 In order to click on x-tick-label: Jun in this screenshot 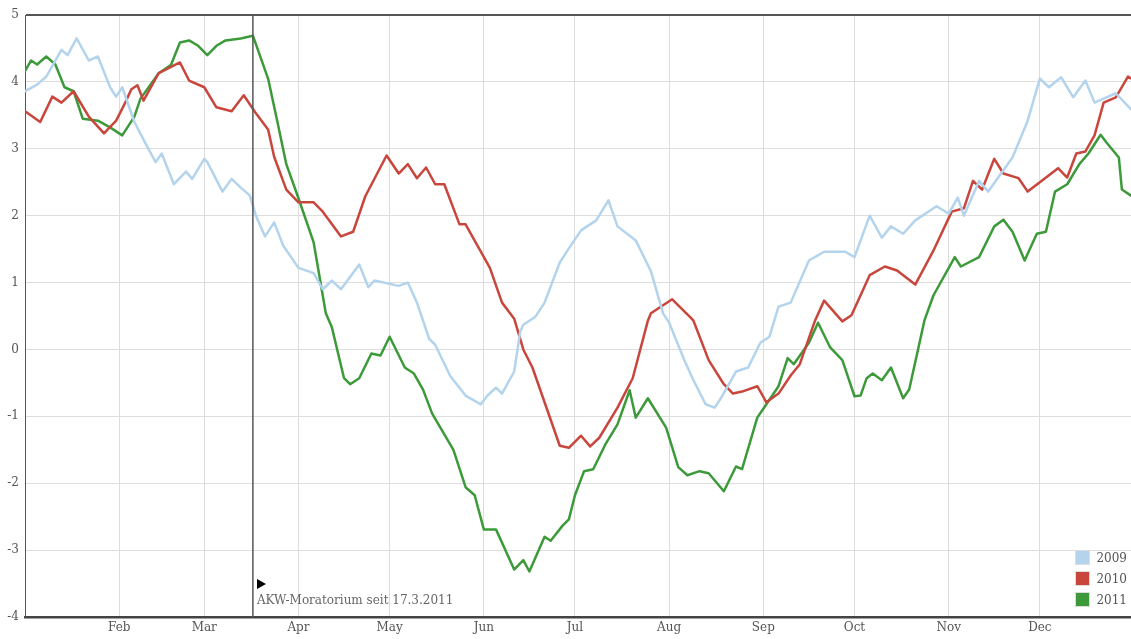, I will do `click(483, 627)`.